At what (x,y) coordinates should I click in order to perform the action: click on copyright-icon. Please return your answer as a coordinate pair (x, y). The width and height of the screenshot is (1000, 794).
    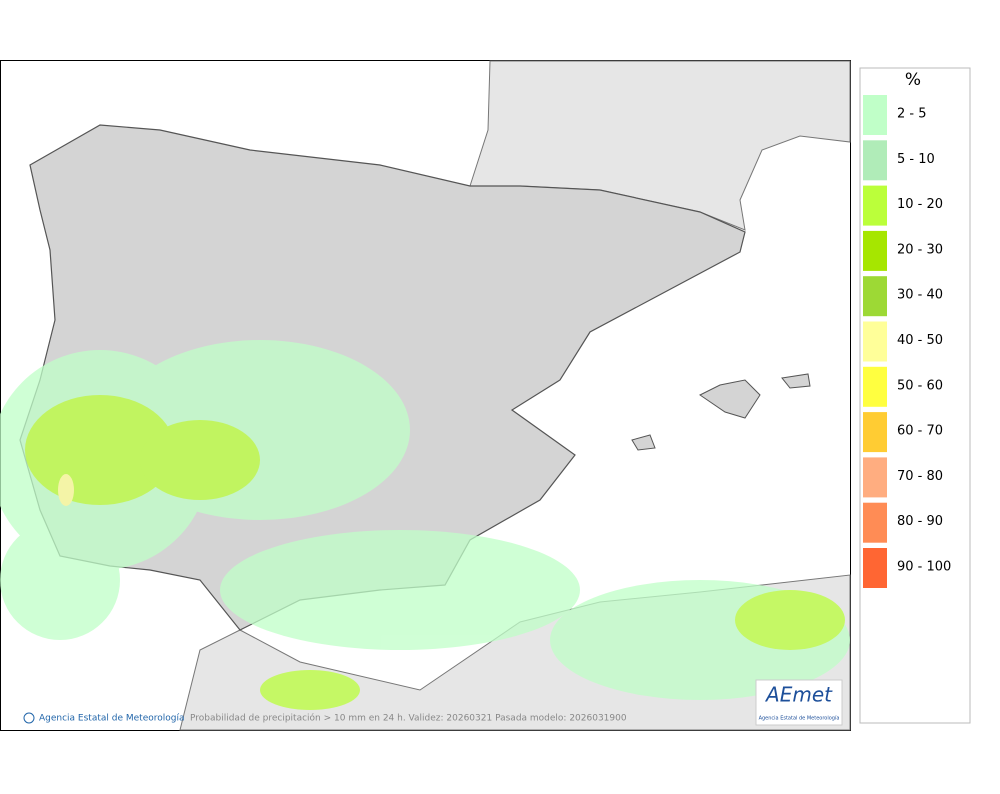
    Looking at the image, I should click on (29, 718).